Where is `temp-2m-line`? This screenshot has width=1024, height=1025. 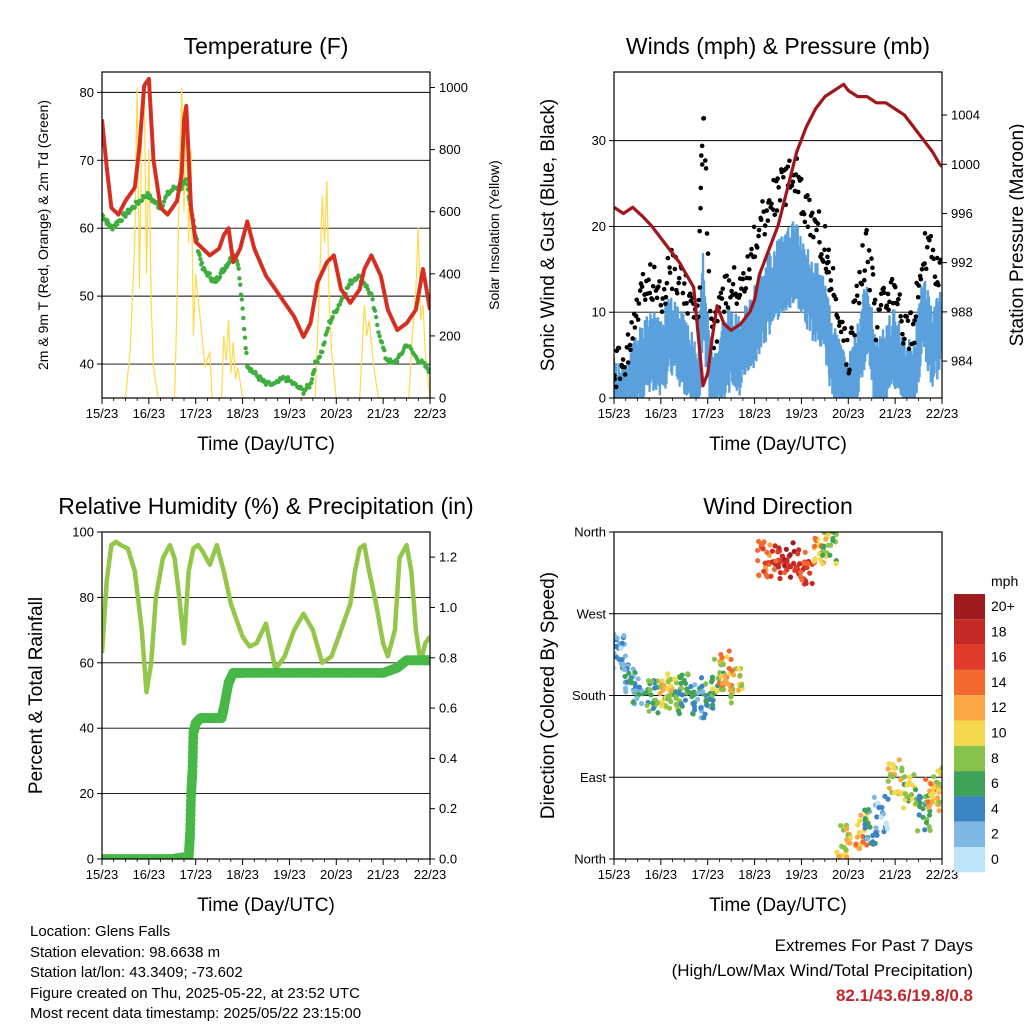 temp-2m-line is located at coordinates (266, 207).